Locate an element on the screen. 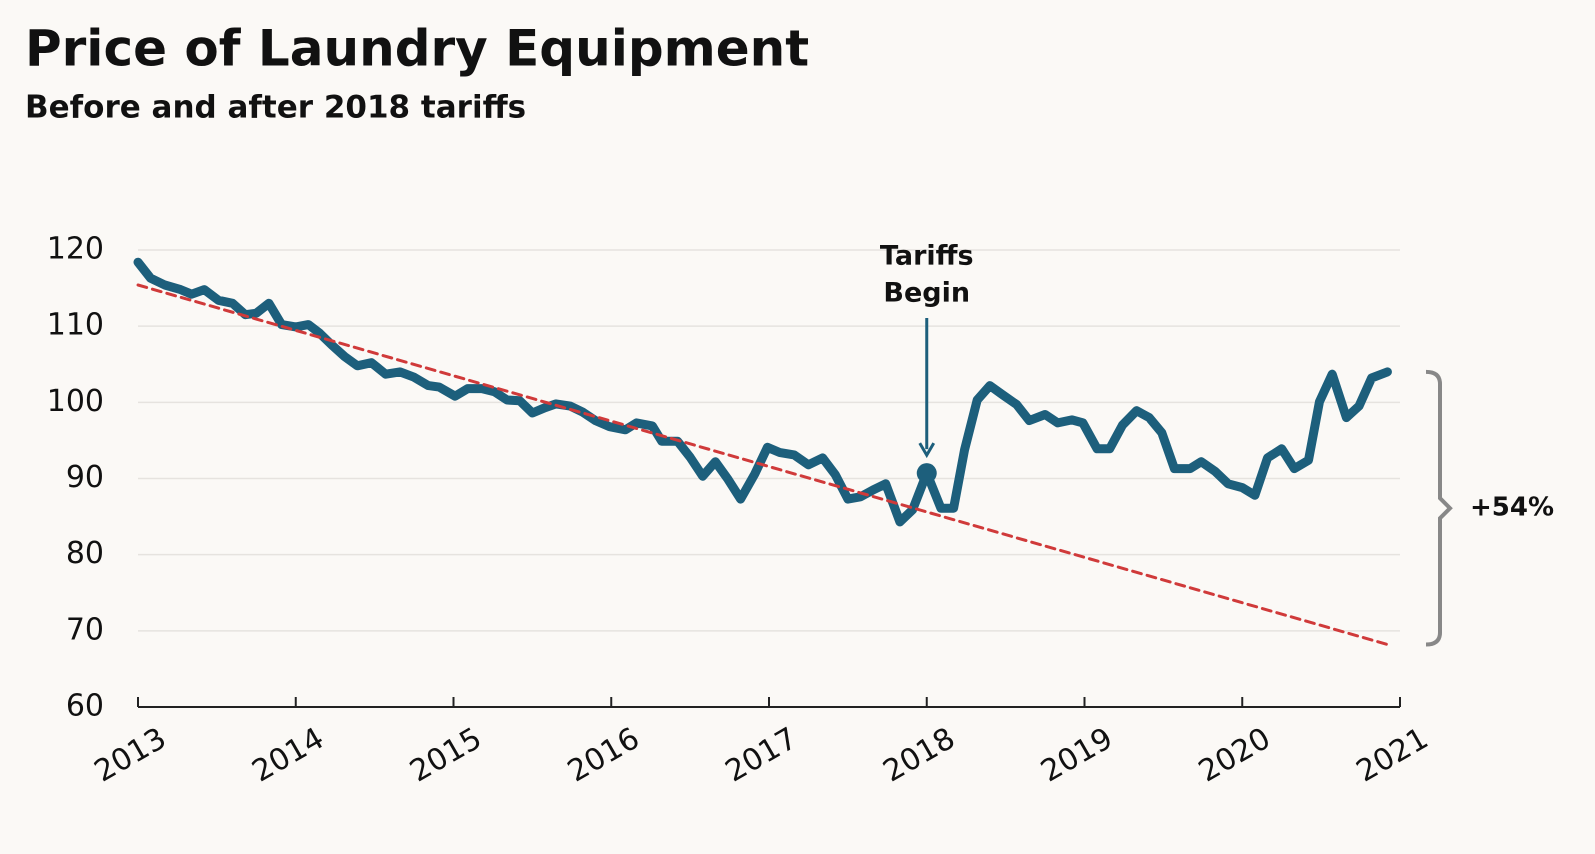 This screenshot has width=1595, height=854. annotation-text: Tariffs is located at coordinates (927, 256).